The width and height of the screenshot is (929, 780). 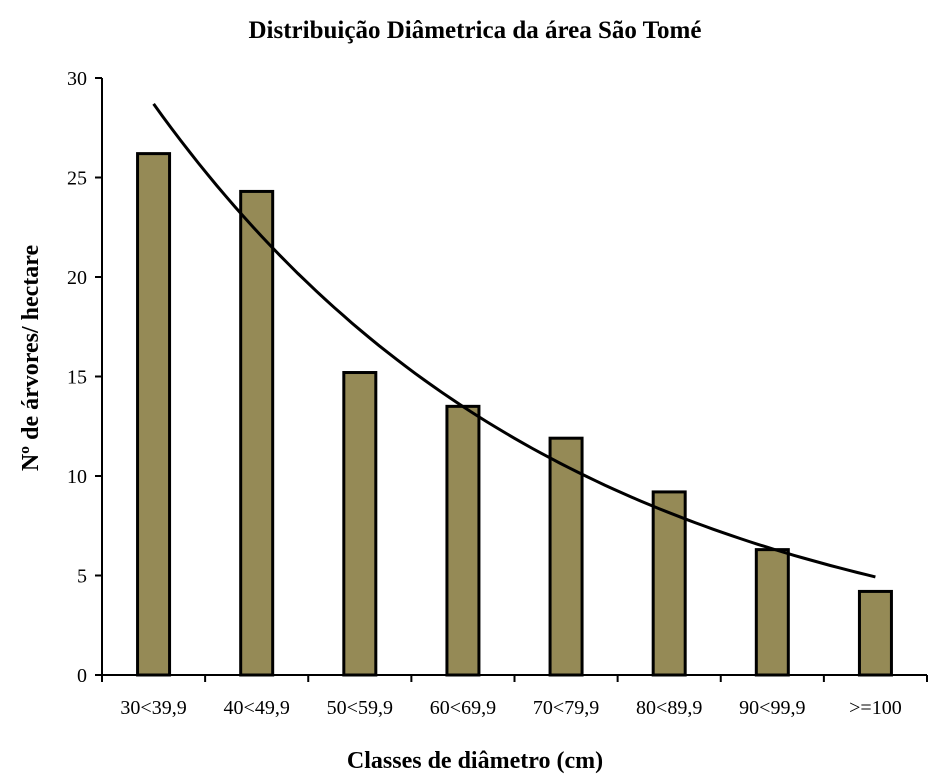 I want to click on x-tick-label: >=100, so click(x=875, y=708).